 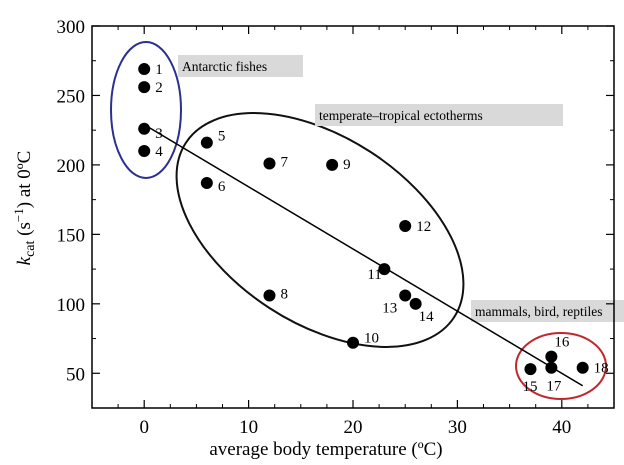 What do you see at coordinates (538, 311) in the screenshot?
I see `annotation-mammals-bird-reptiles: mammals, bird, reptiles` at bounding box center [538, 311].